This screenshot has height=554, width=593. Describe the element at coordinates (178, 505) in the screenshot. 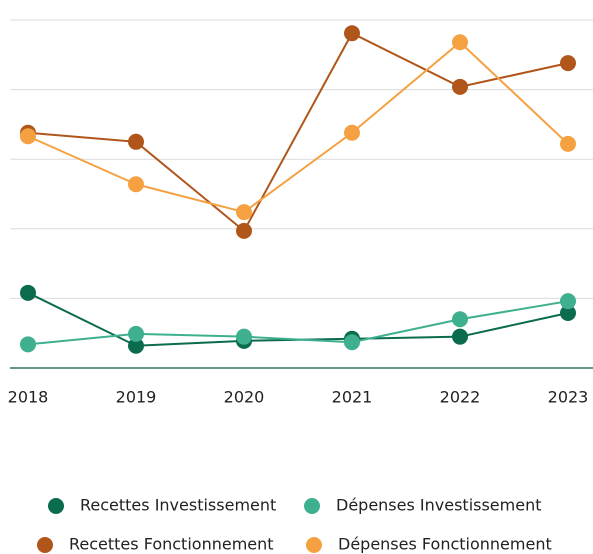

I see `legend-label: Recettes Investissement` at that location.